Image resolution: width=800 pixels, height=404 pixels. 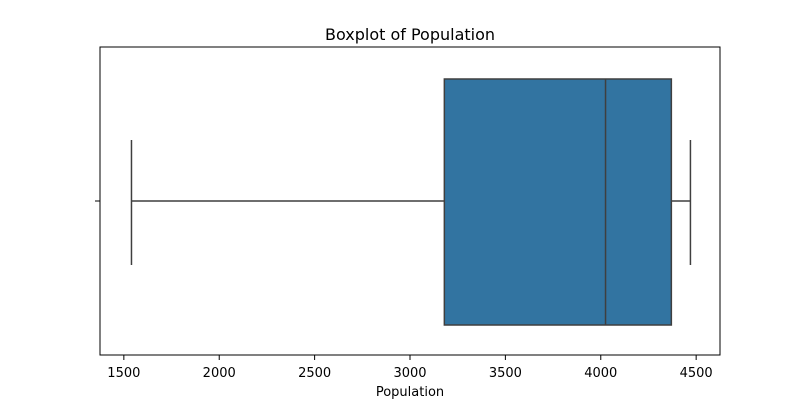 What do you see at coordinates (410, 34) in the screenshot?
I see `chart-title: Boxplot of Population` at bounding box center [410, 34].